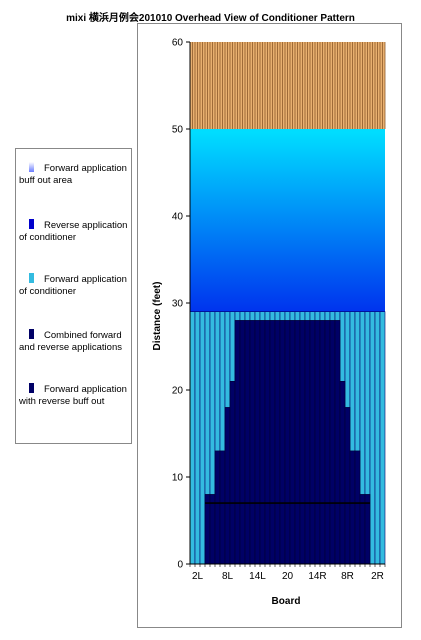 The image size is (421, 640). Describe the element at coordinates (178, 478) in the screenshot. I see `y-tick-label: 10` at that location.